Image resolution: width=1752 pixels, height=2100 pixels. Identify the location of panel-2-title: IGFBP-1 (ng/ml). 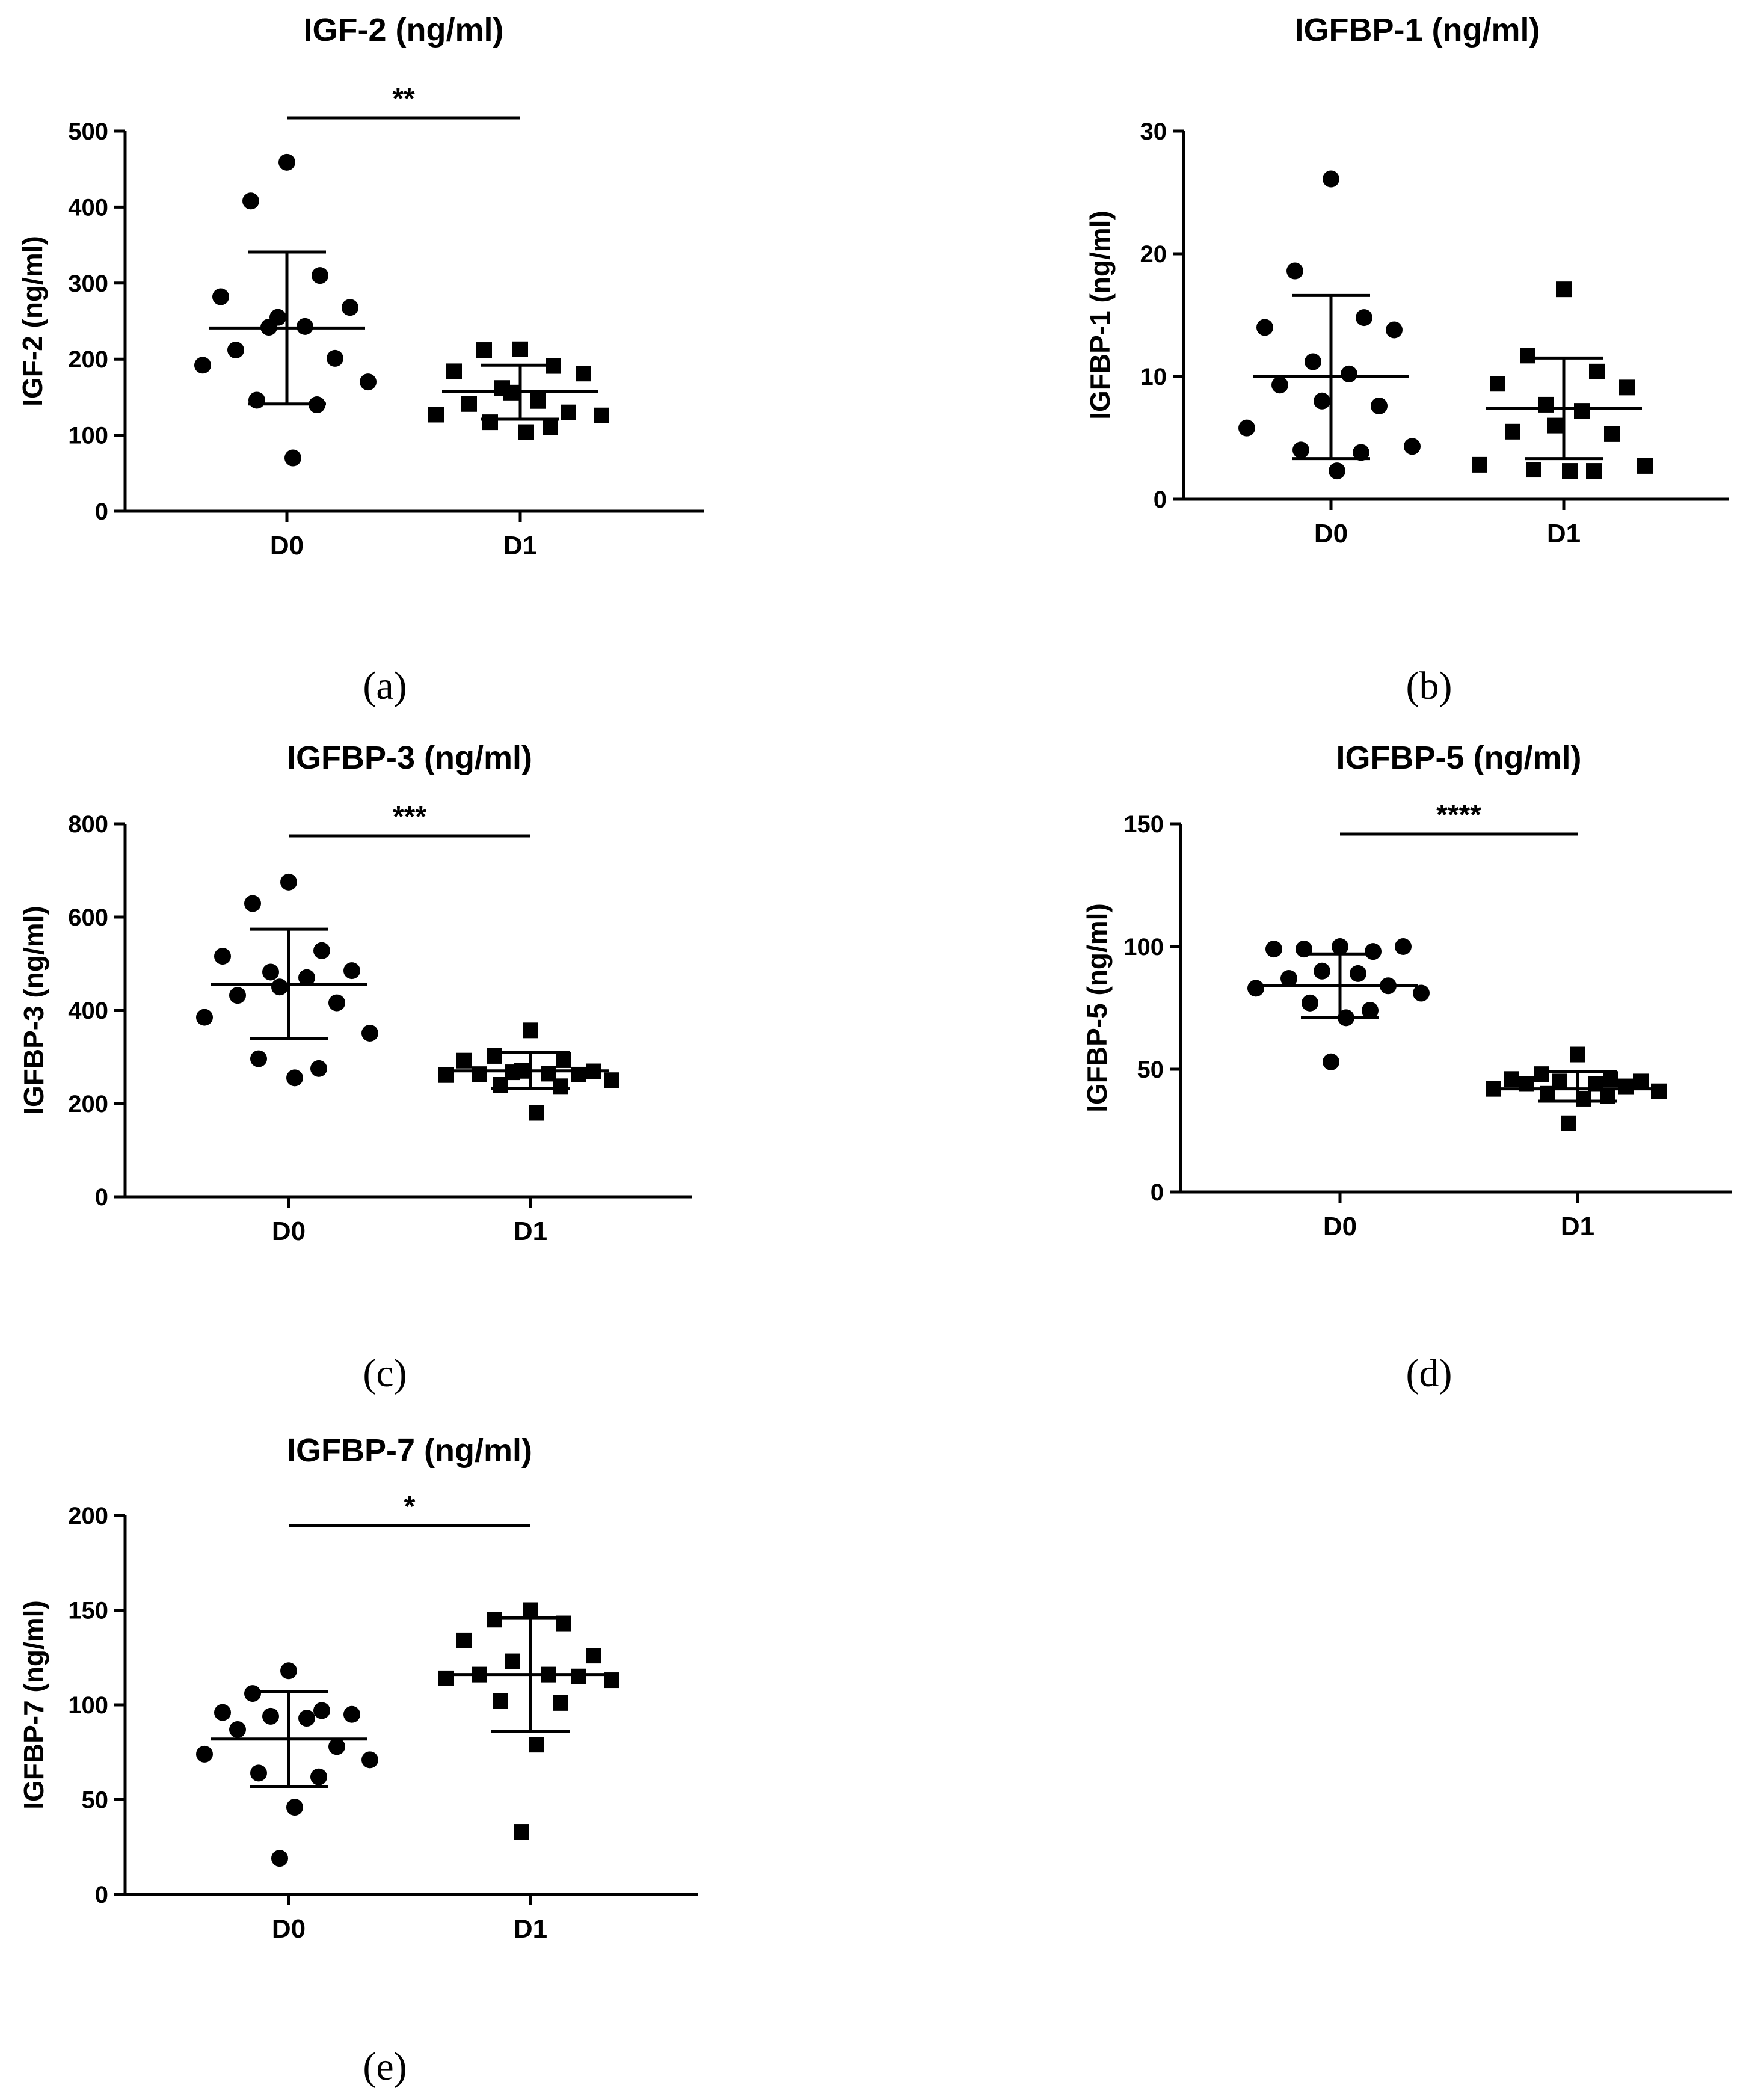
(1418, 30).